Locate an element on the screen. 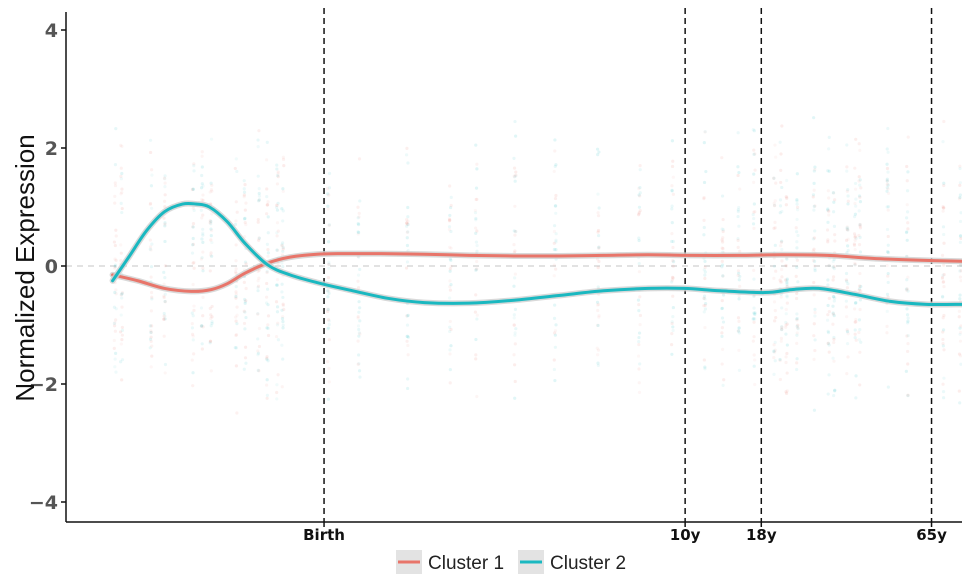 The image size is (962, 574). y-tick-label: 4 is located at coordinates (51, 31).